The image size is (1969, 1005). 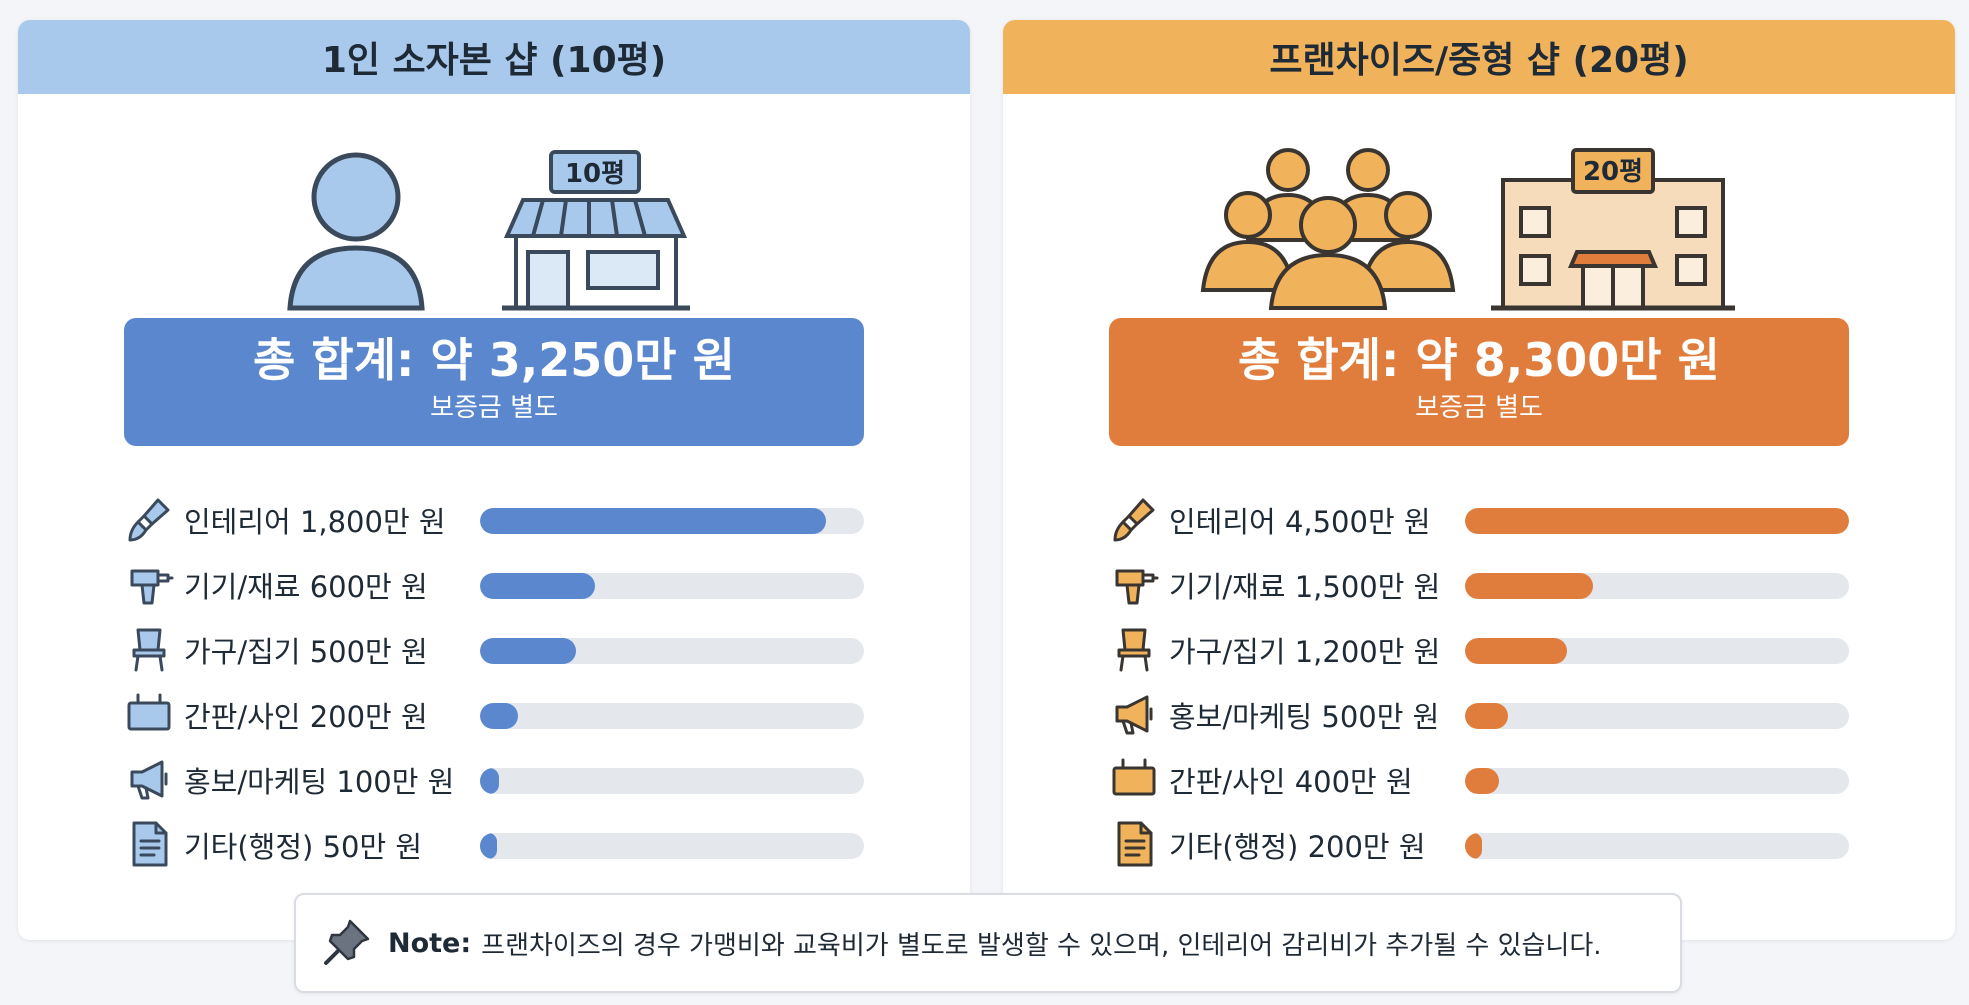 I want to click on pushpin-icon, so click(x=347, y=942).